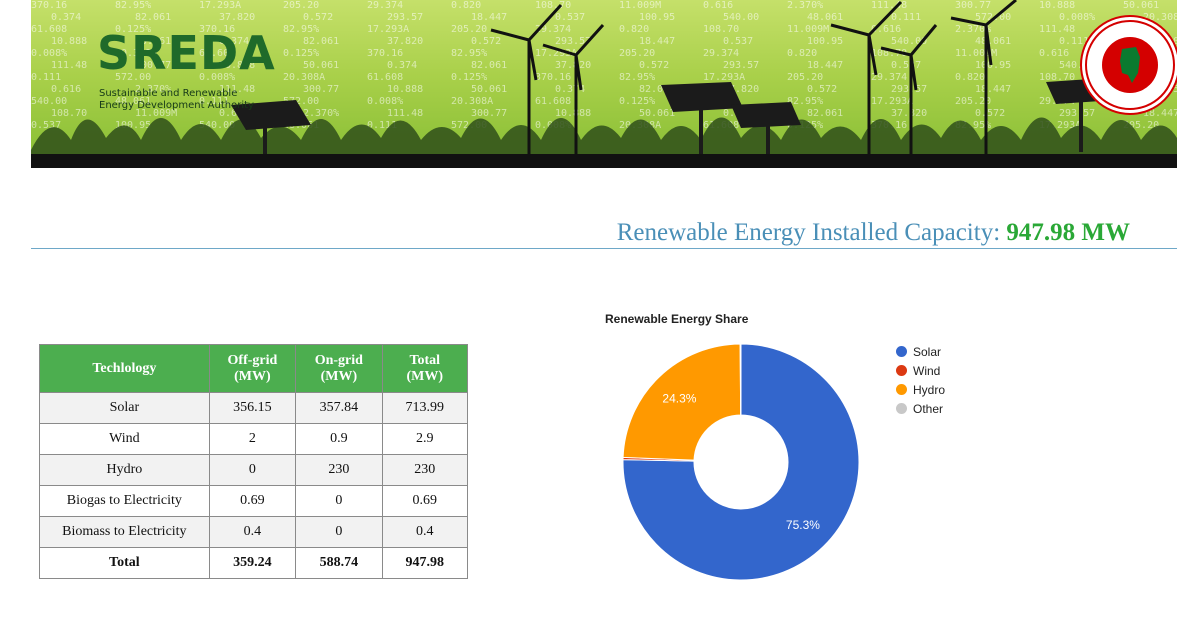  What do you see at coordinates (927, 370) in the screenshot?
I see `legend-label: Wind` at bounding box center [927, 370].